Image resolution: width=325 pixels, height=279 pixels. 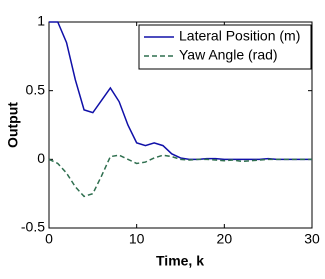 I want to click on x-tick-label: 30, so click(x=312, y=239).